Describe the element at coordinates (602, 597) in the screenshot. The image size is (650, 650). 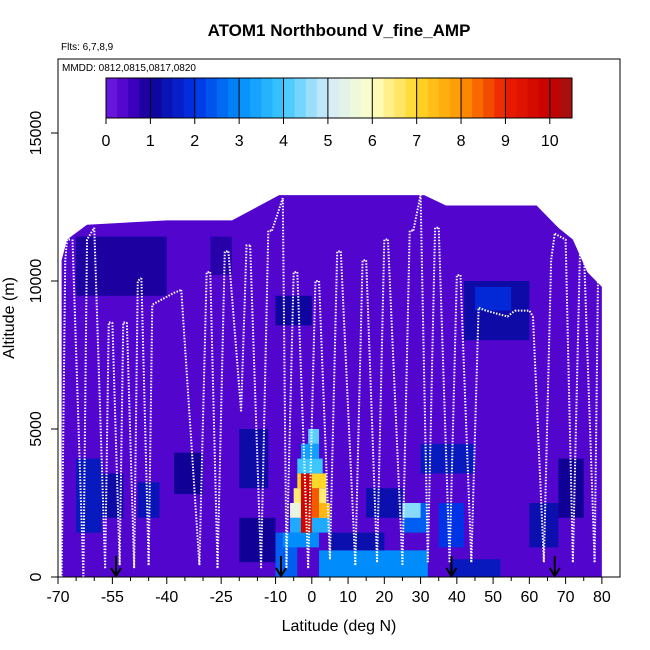
I see `x-tick-label: 80` at that location.